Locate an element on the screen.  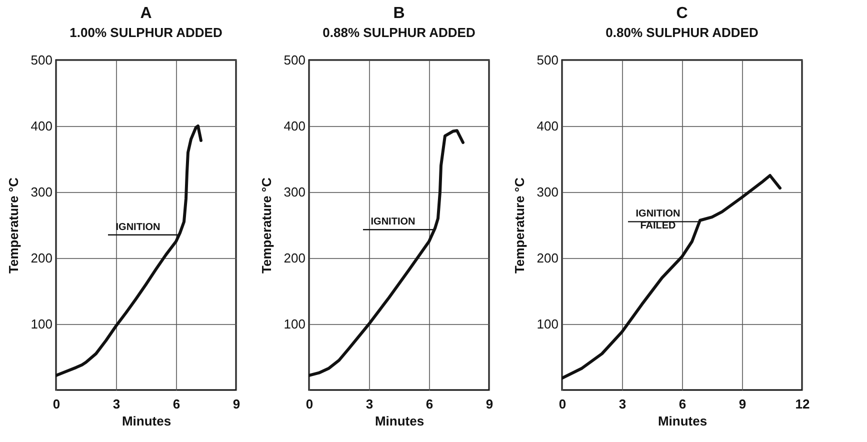
annotation: IGNITION is located at coordinates (393, 222).